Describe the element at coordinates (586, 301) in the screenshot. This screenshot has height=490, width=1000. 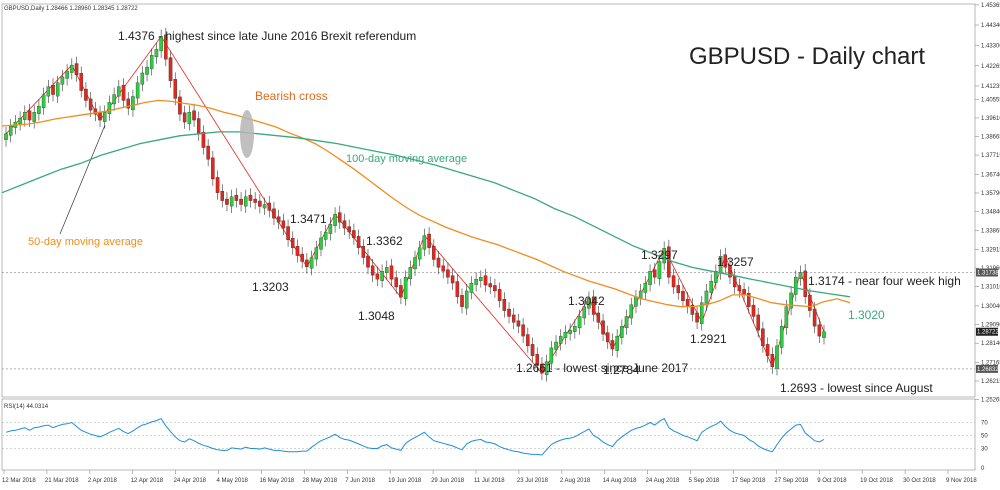
I see `annotation-1-3042: 1.3042` at that location.